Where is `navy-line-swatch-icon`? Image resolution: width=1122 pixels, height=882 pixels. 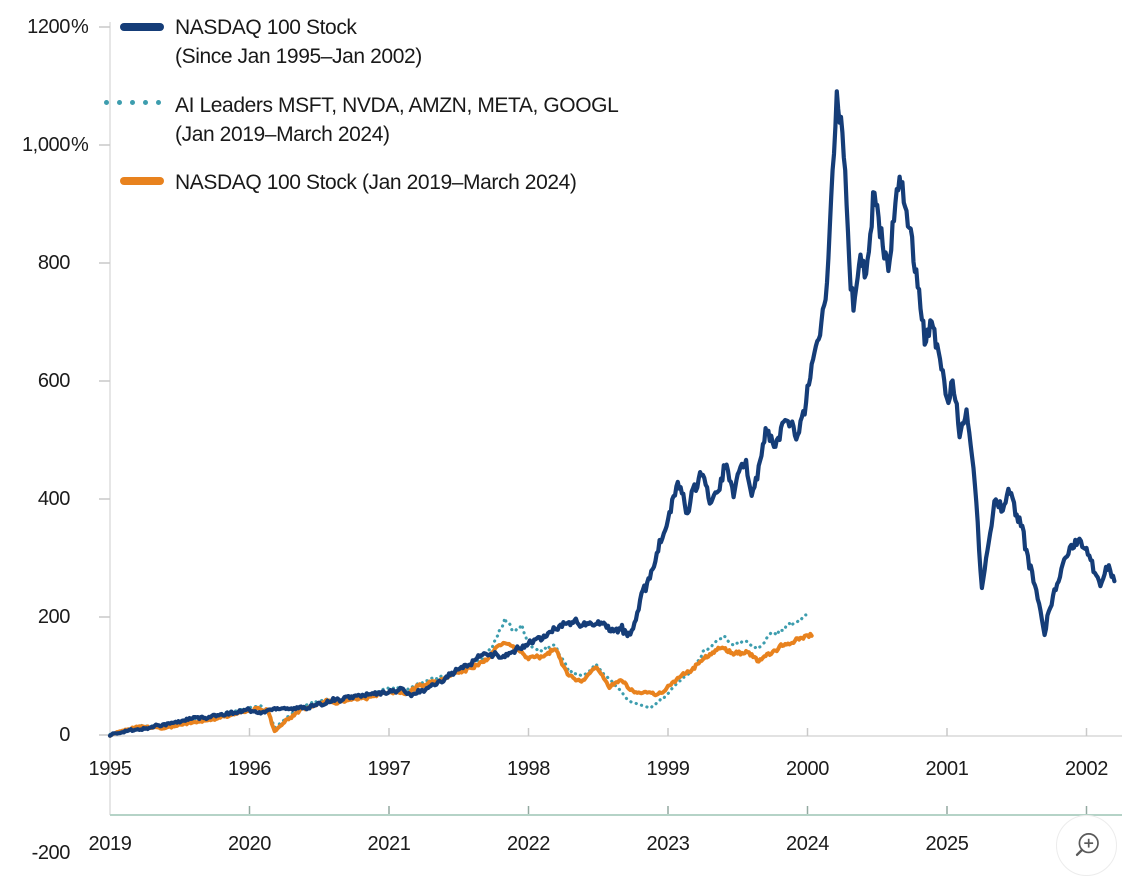
navy-line-swatch-icon is located at coordinates (142, 27).